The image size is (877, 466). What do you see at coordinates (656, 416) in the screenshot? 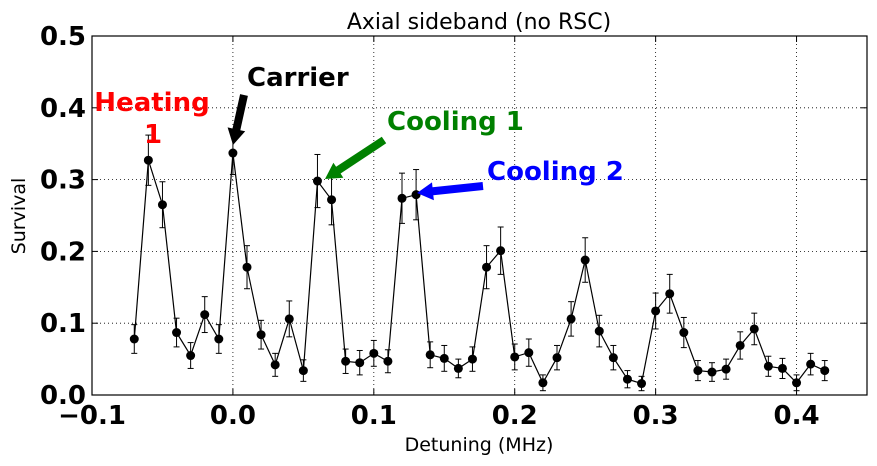
I see `x-tick-label: 0.3` at bounding box center [656, 416].